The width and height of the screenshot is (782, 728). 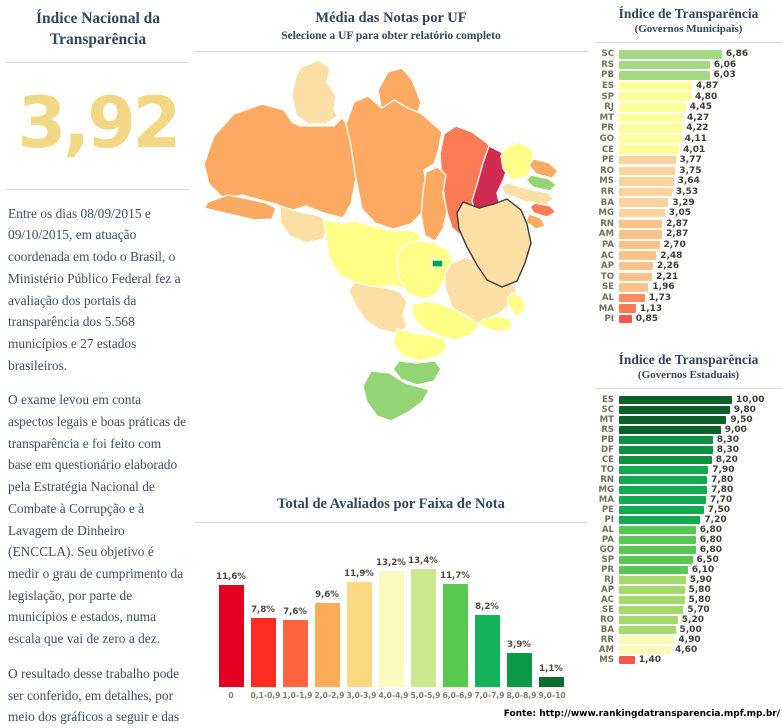 What do you see at coordinates (664, 470) in the screenshot?
I see `estadual-bar-TO` at bounding box center [664, 470].